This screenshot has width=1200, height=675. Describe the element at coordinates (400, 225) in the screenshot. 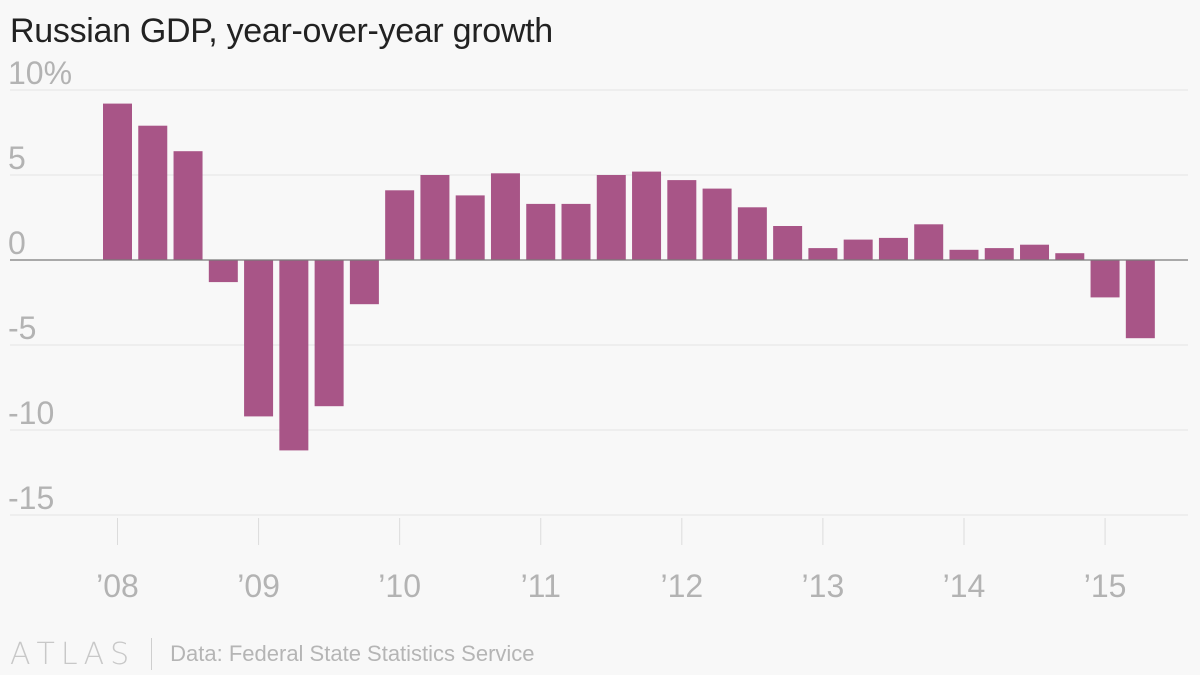

I see `bar: 2010Q1: 4.1` at that location.